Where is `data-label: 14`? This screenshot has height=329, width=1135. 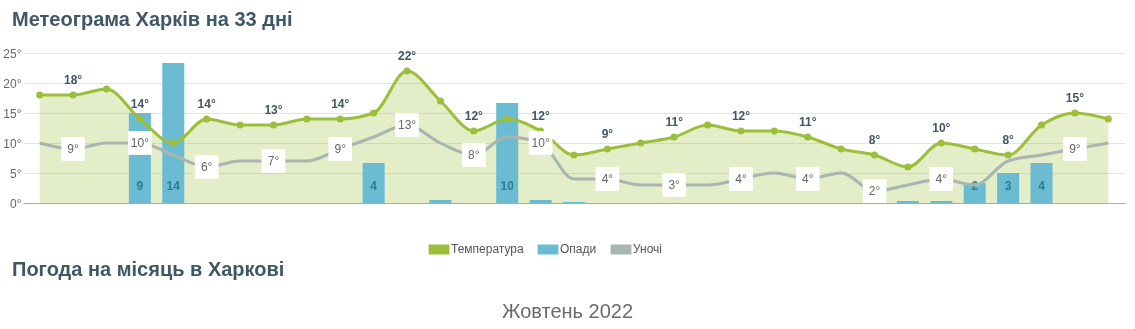
data-label: 14 is located at coordinates (173, 186).